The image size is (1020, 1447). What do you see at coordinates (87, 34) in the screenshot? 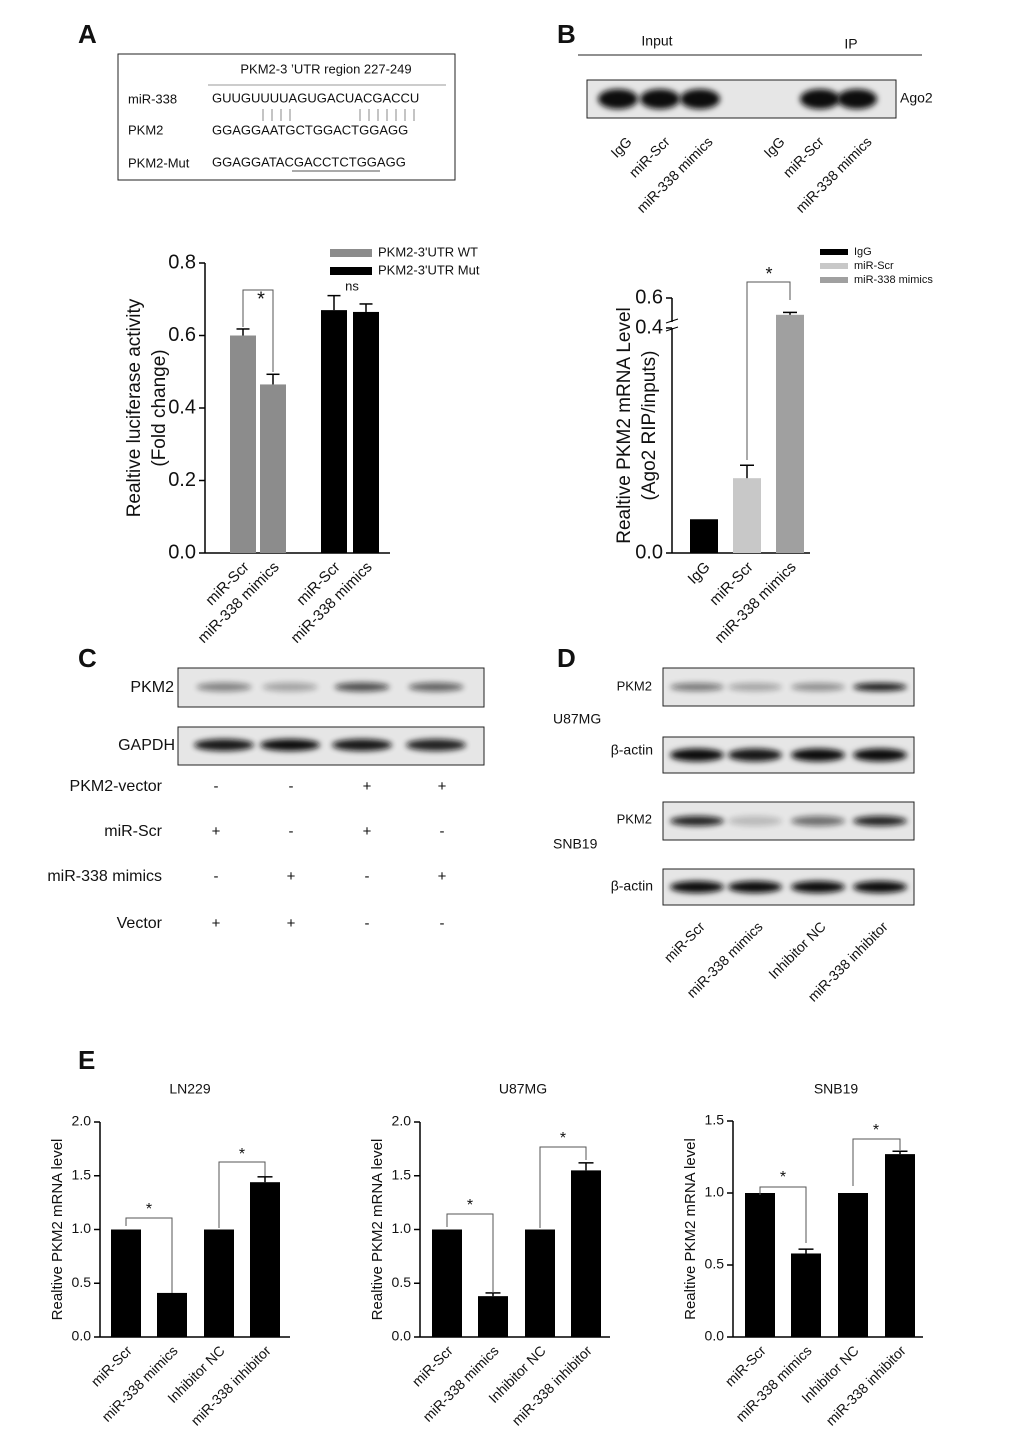
I see `panel-label: A` at bounding box center [87, 34].